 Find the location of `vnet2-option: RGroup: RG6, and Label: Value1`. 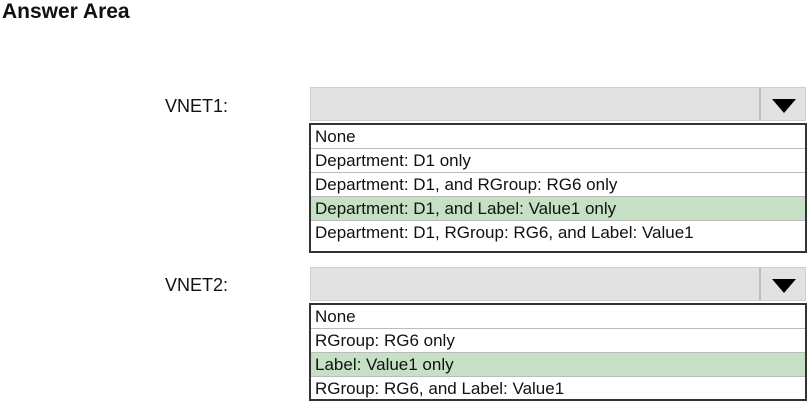

vnet2-option: RGroup: RG6, and Label: Value1 is located at coordinates (440, 388).